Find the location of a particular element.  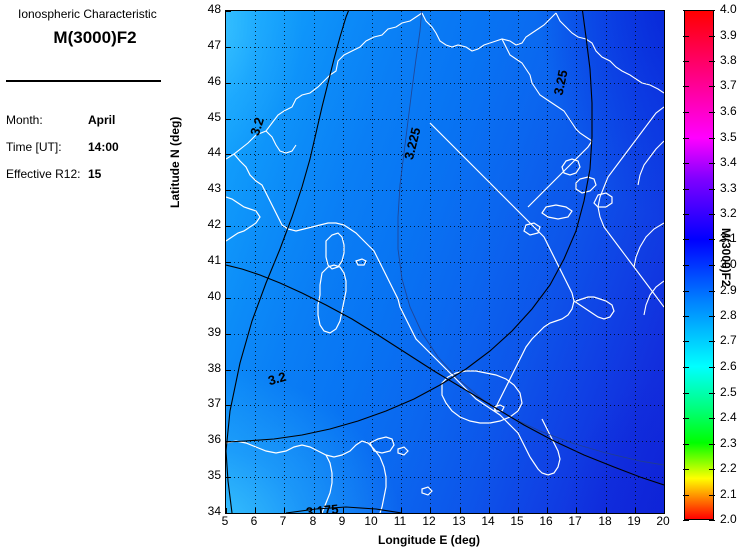

colorbar-tick-label: 3.9 is located at coordinates (728, 35).